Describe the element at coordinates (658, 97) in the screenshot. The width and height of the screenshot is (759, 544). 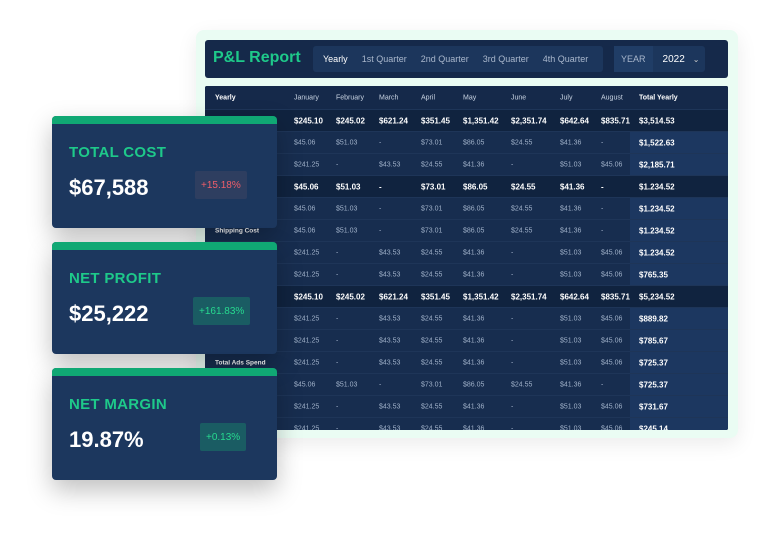
I see `column-header: Total Yearly` at that location.